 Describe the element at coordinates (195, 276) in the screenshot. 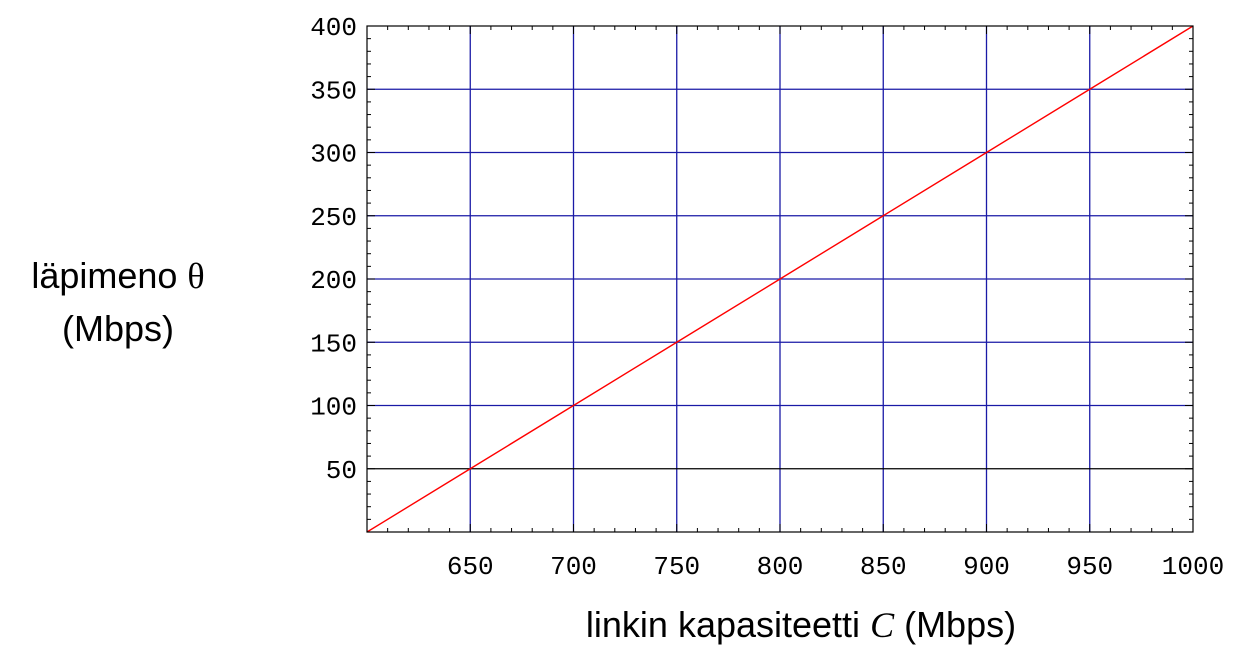

I see `y-axis-label-symbol: θ` at that location.